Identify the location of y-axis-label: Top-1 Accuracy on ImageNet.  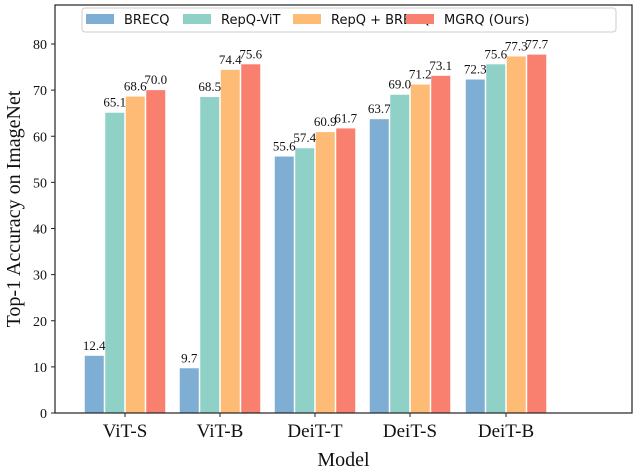
(14, 208).